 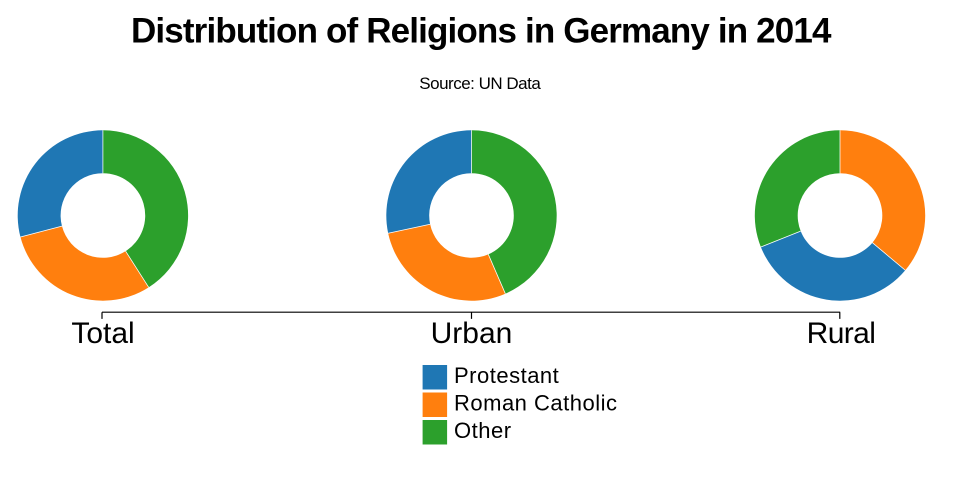 What do you see at coordinates (102, 333) in the screenshot?
I see `svg-text: Total` at bounding box center [102, 333].